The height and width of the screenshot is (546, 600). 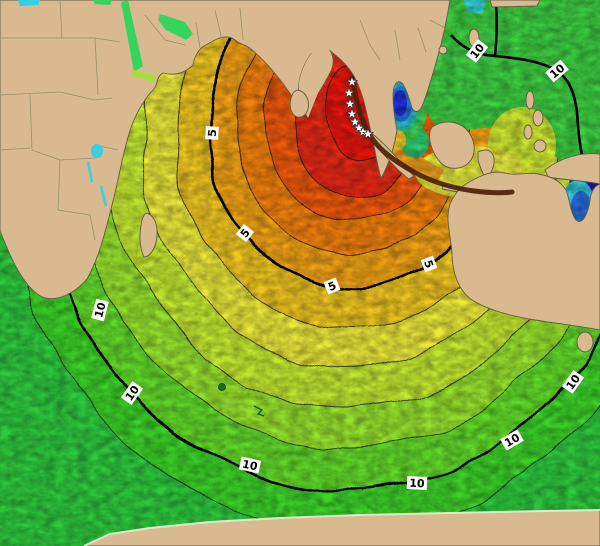 What do you see at coordinates (29, 3) in the screenshot?
I see `mediterranean-sea` at bounding box center [29, 3].